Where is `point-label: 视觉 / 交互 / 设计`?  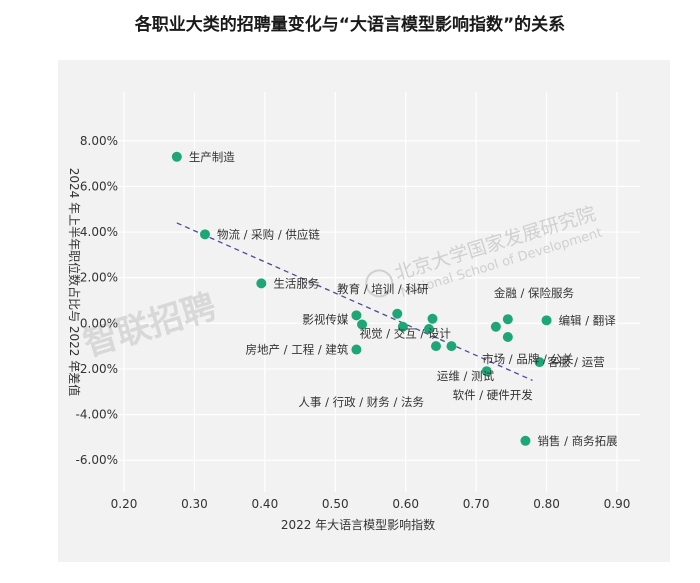
point-label: 视觉 / 交互 / 设计 is located at coordinates (406, 334).